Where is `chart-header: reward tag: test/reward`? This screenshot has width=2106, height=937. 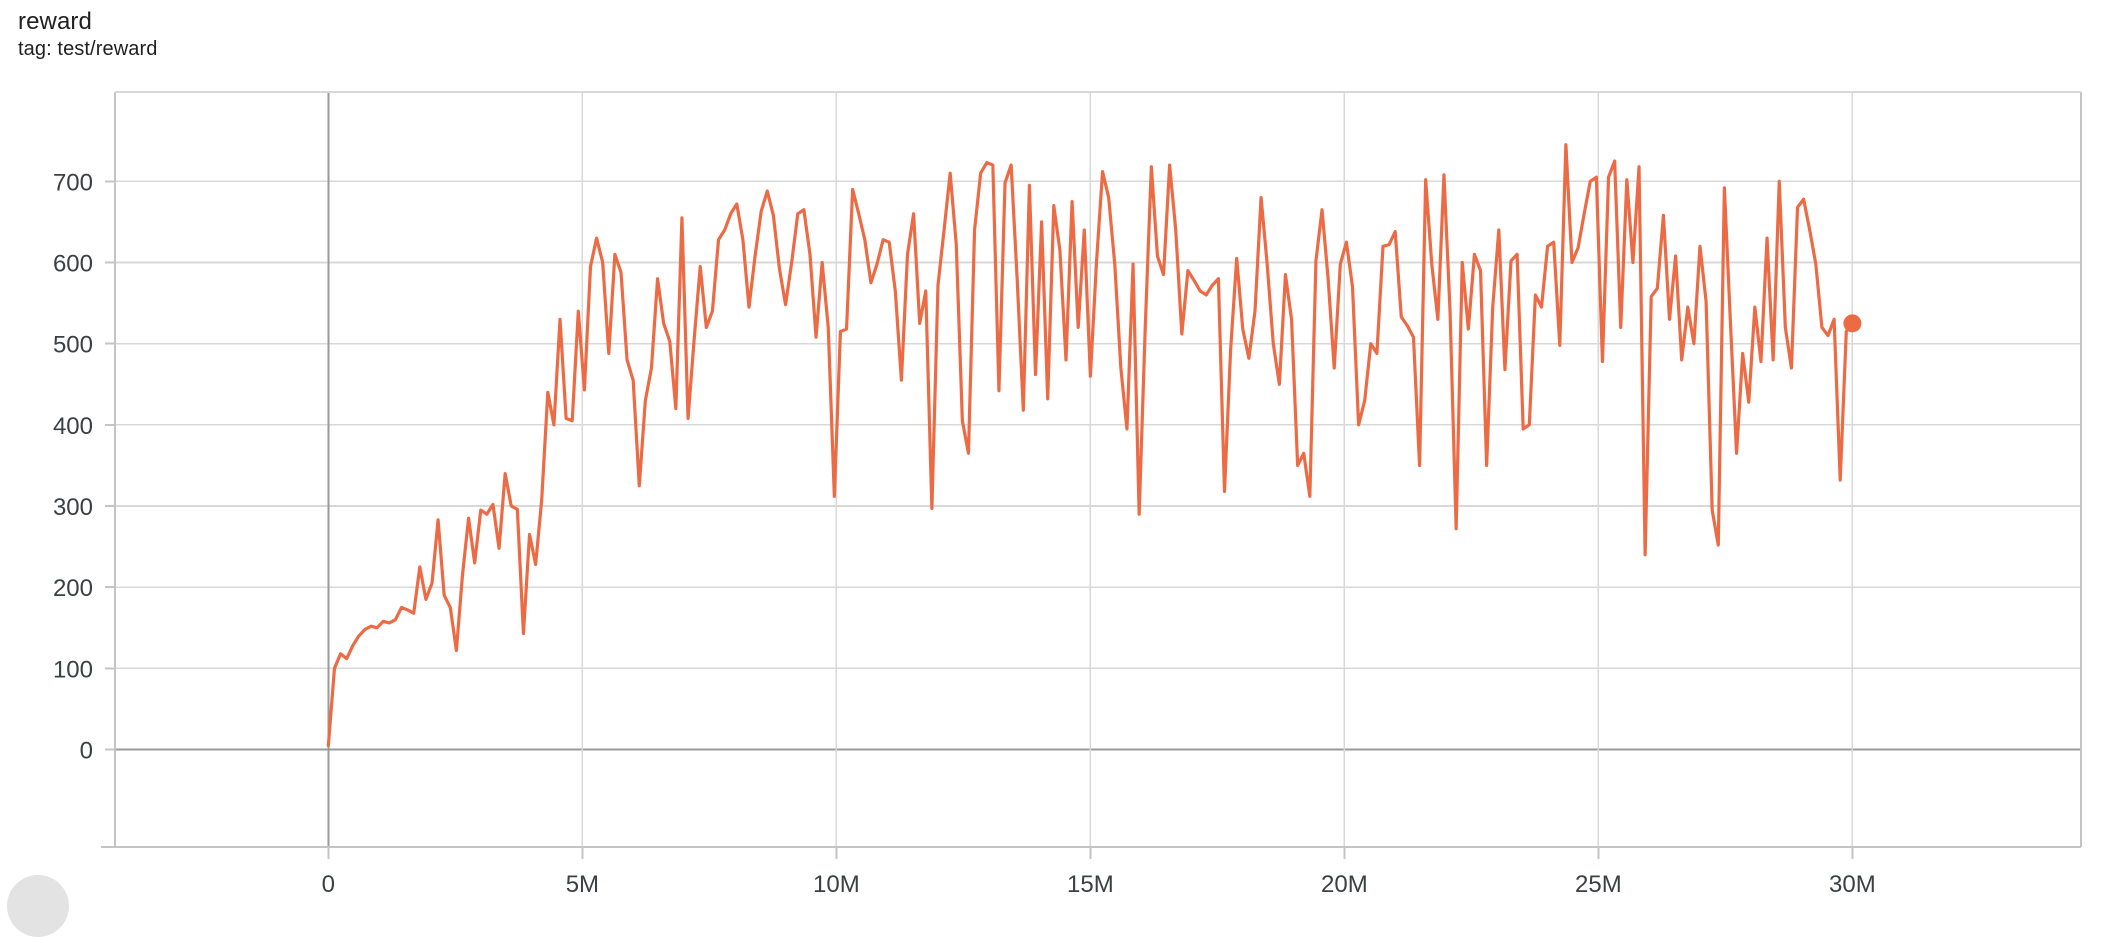 chart-header: reward tag: test/reward is located at coordinates (87, 35).